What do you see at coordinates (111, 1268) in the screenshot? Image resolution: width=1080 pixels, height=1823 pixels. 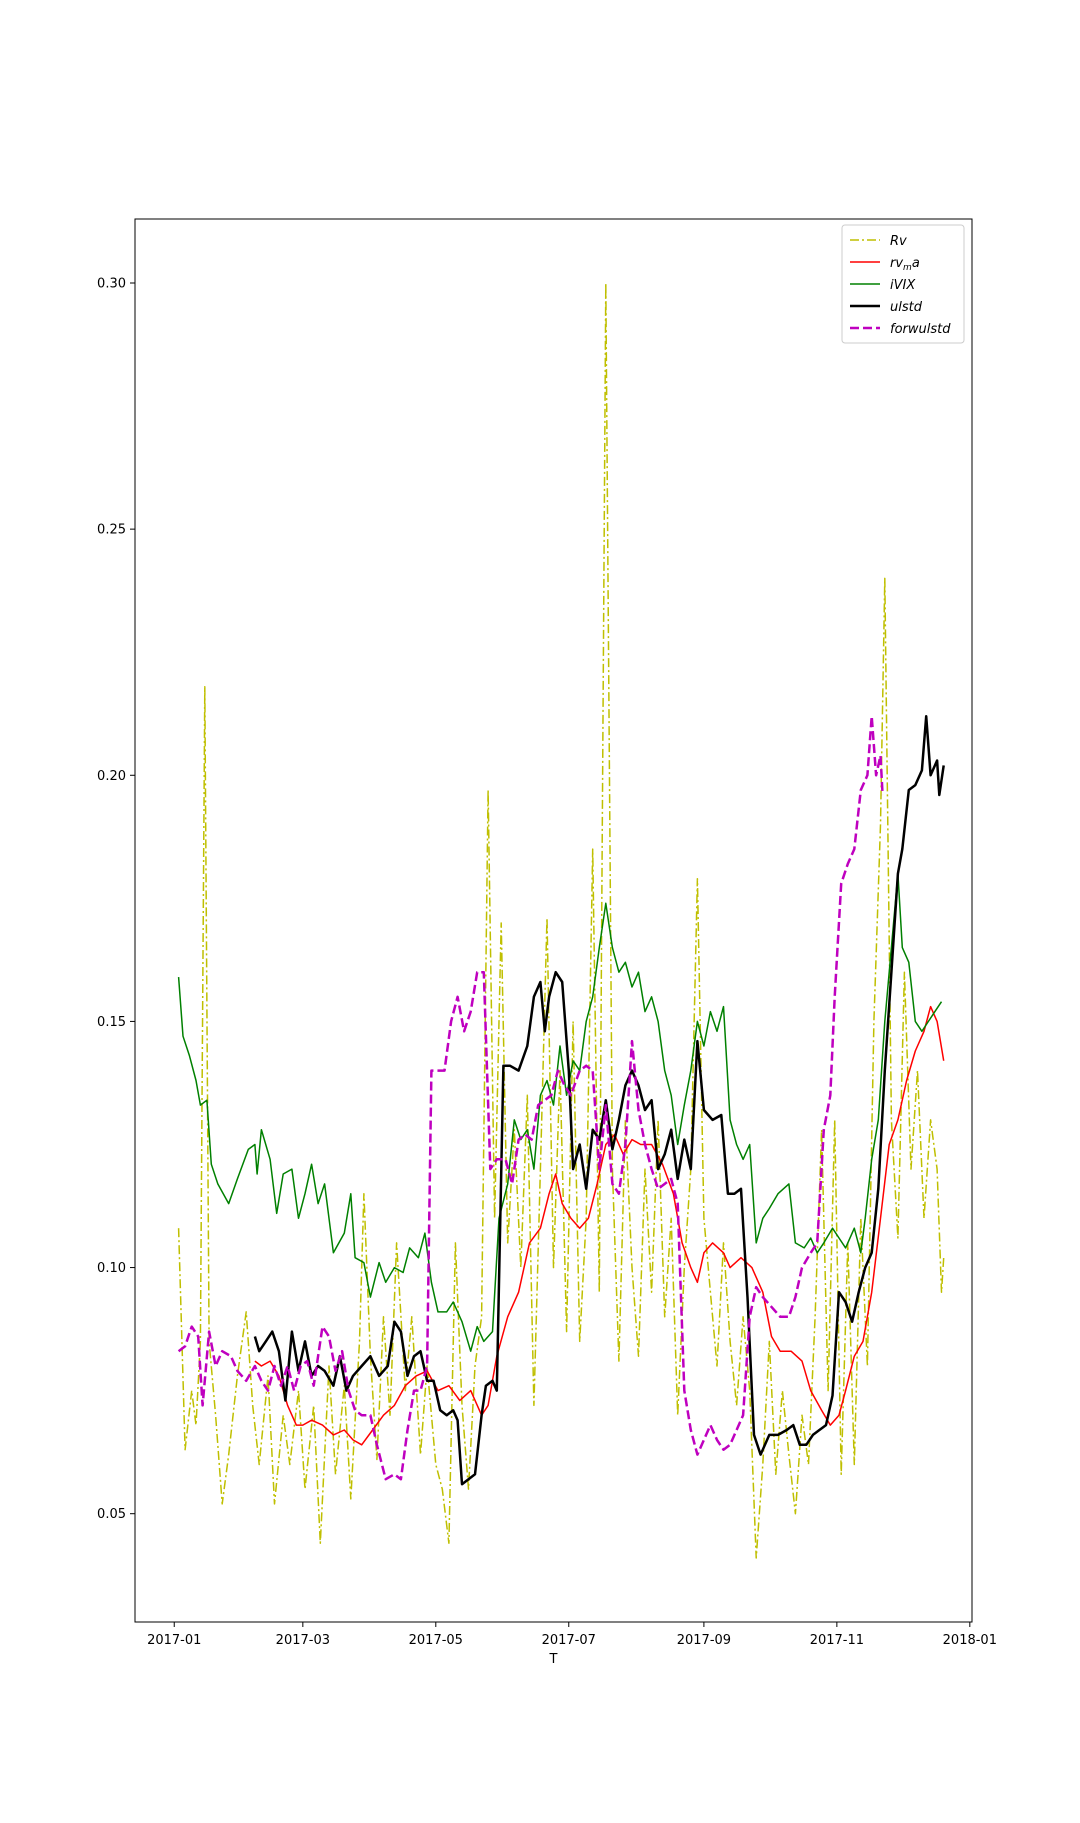 I see `y-tick-label: 0.10` at bounding box center [111, 1268].